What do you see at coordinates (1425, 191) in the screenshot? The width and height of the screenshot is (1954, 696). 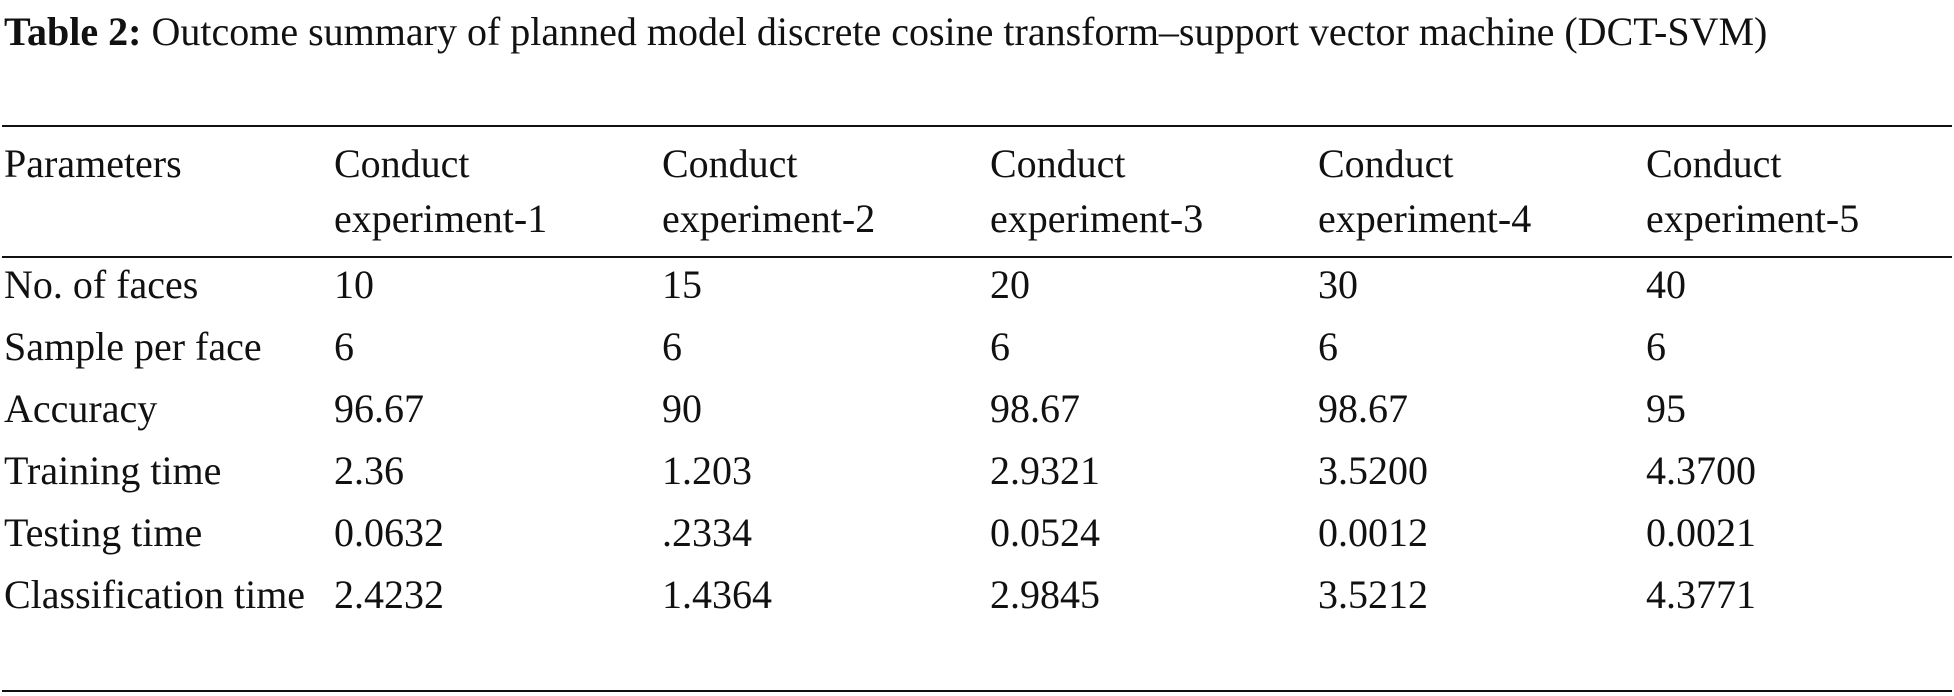 I see `column-header-experiment-4: Conduct experiment-4` at bounding box center [1425, 191].